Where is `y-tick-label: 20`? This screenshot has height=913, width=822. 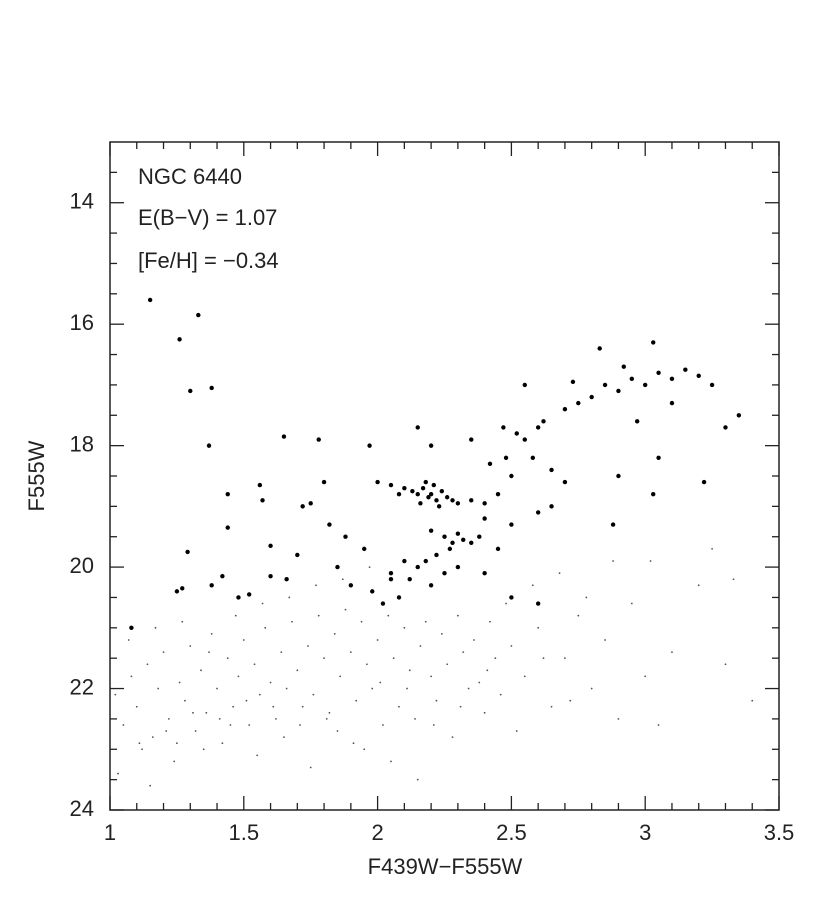
y-tick-label: 20 is located at coordinates (82, 565).